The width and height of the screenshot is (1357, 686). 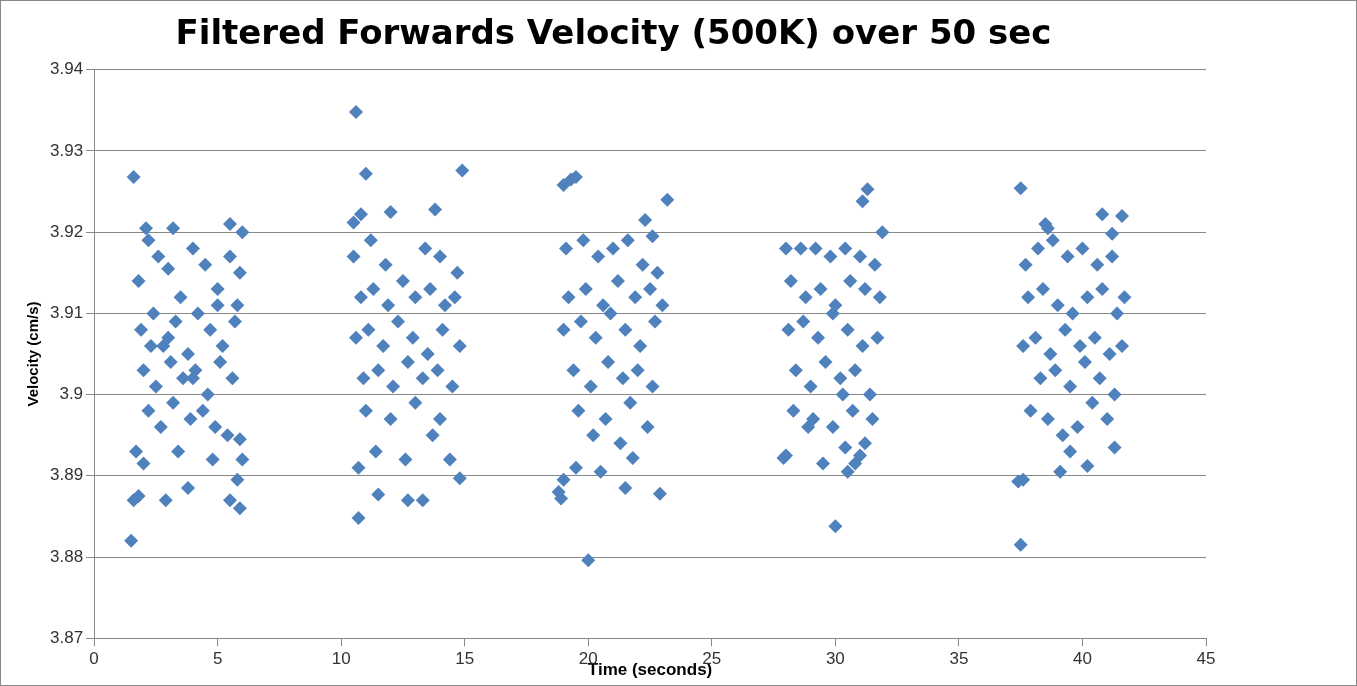 I want to click on x-tick-label: 15, so click(x=465, y=659).